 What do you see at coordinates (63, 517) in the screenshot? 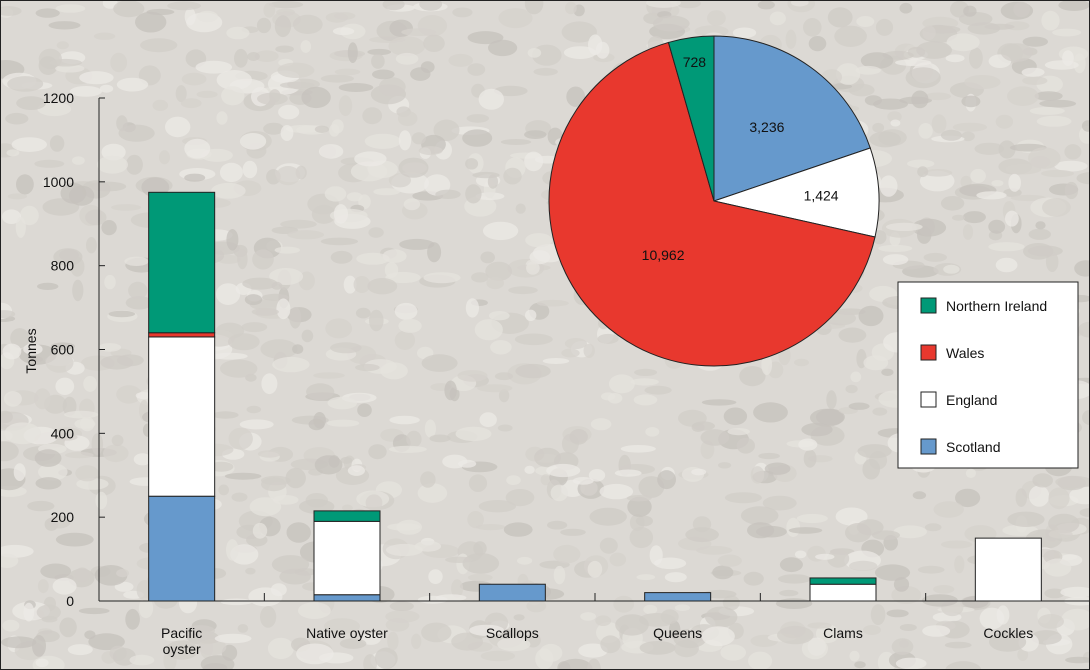
I see `y-tick-label: 200` at bounding box center [63, 517].